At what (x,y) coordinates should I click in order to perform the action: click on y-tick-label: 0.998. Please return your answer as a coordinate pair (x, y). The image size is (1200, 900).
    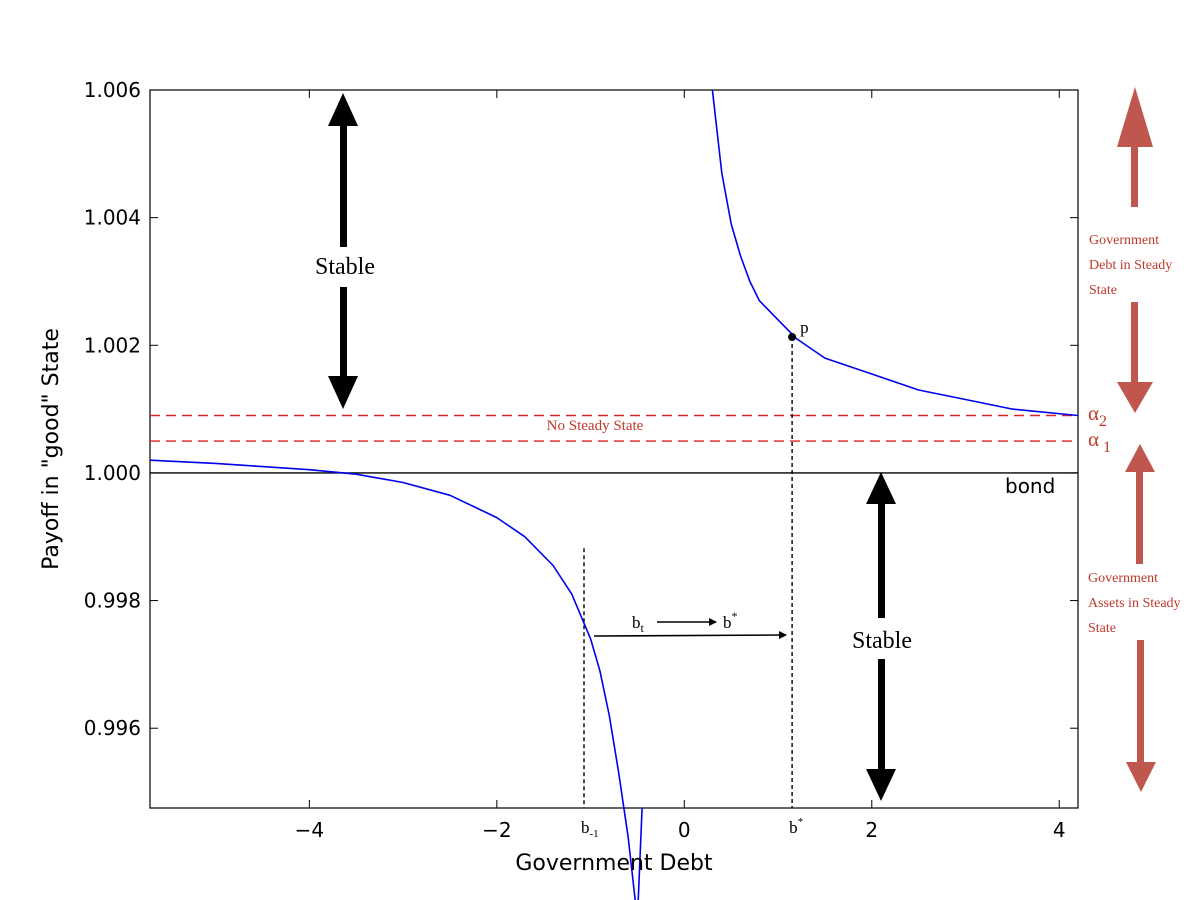
    Looking at the image, I should click on (112, 601).